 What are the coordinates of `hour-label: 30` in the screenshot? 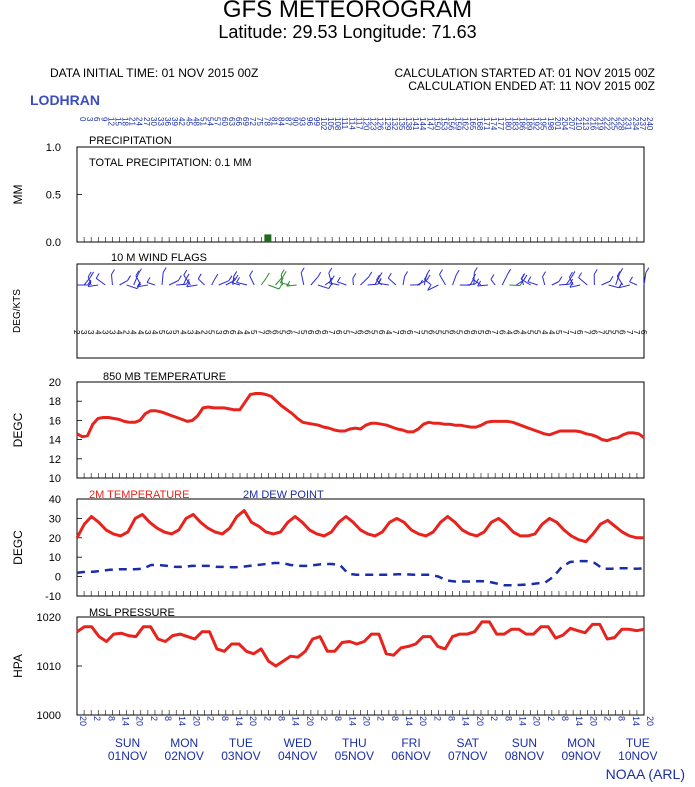 It's located at (153, 121).